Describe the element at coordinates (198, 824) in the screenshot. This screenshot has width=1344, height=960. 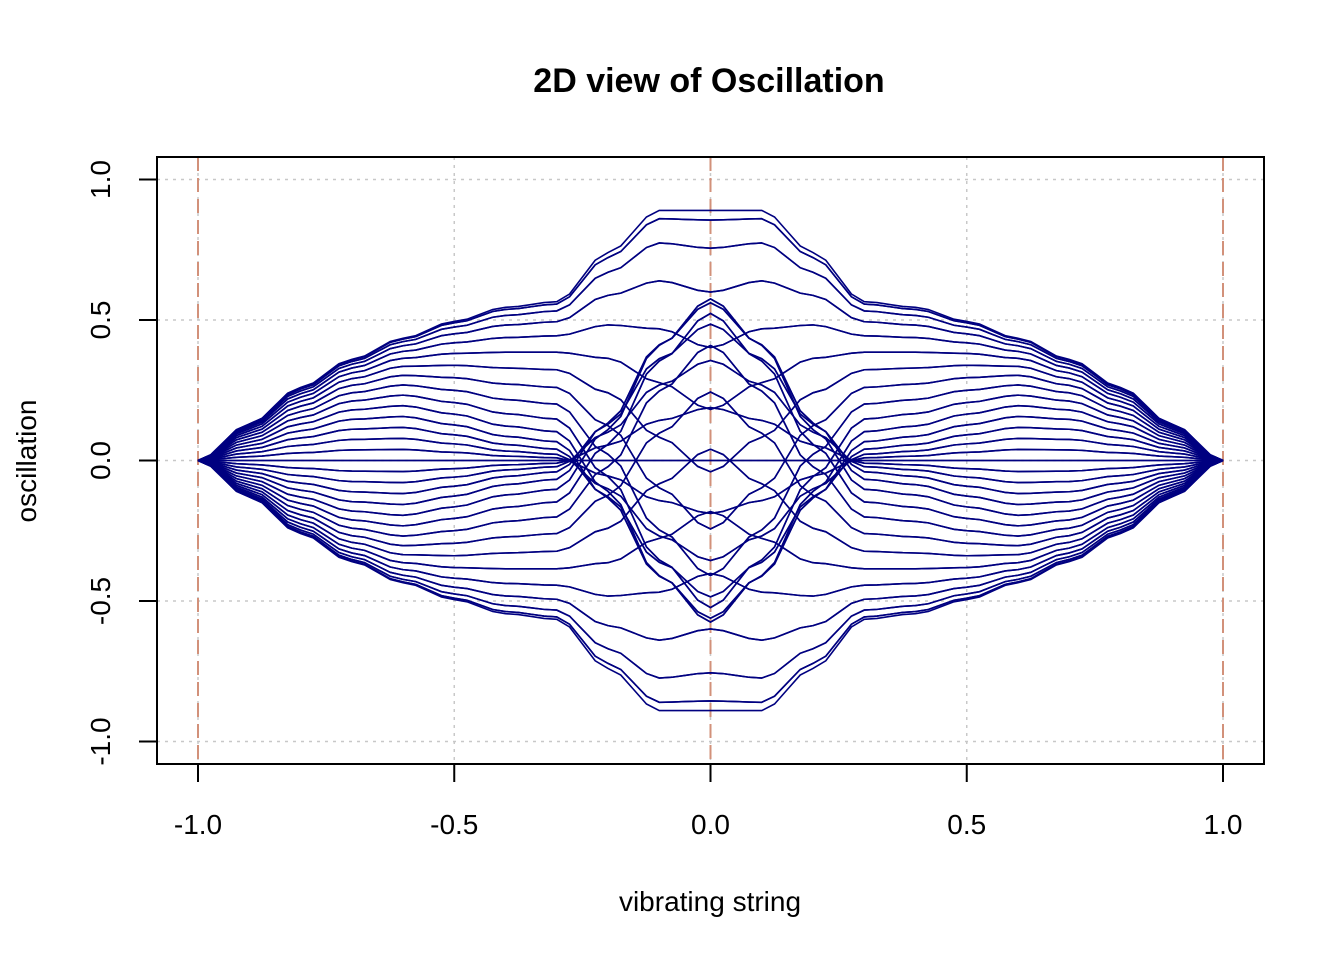
I see `x-tick-label-0: -1.0` at that location.